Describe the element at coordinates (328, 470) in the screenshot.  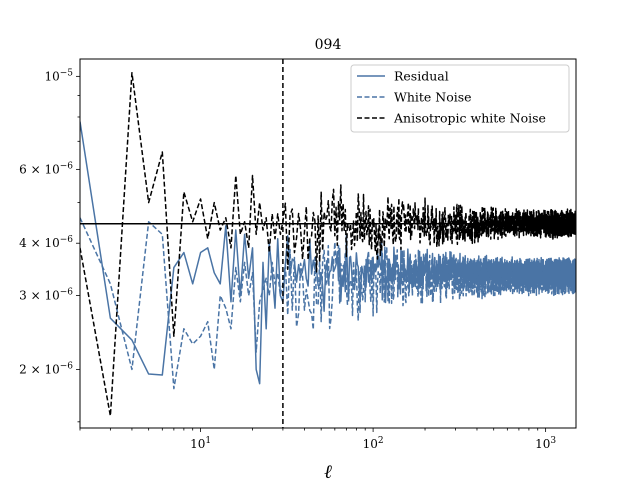
I see `x-axis-label: ℓ` at that location.